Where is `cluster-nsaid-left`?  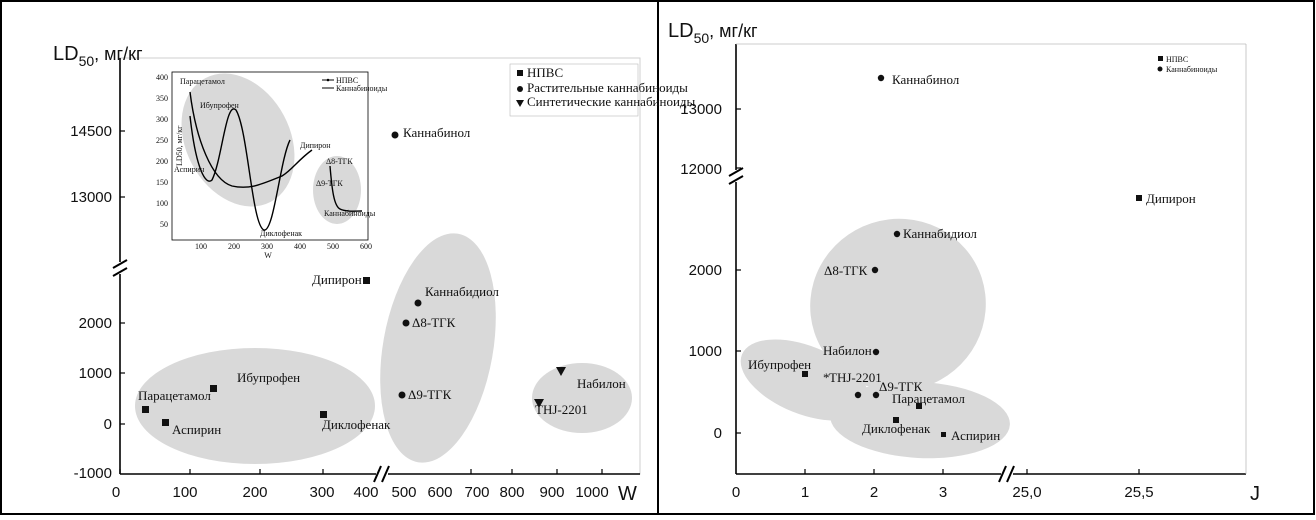
cluster-nsaid-left is located at coordinates (255, 406).